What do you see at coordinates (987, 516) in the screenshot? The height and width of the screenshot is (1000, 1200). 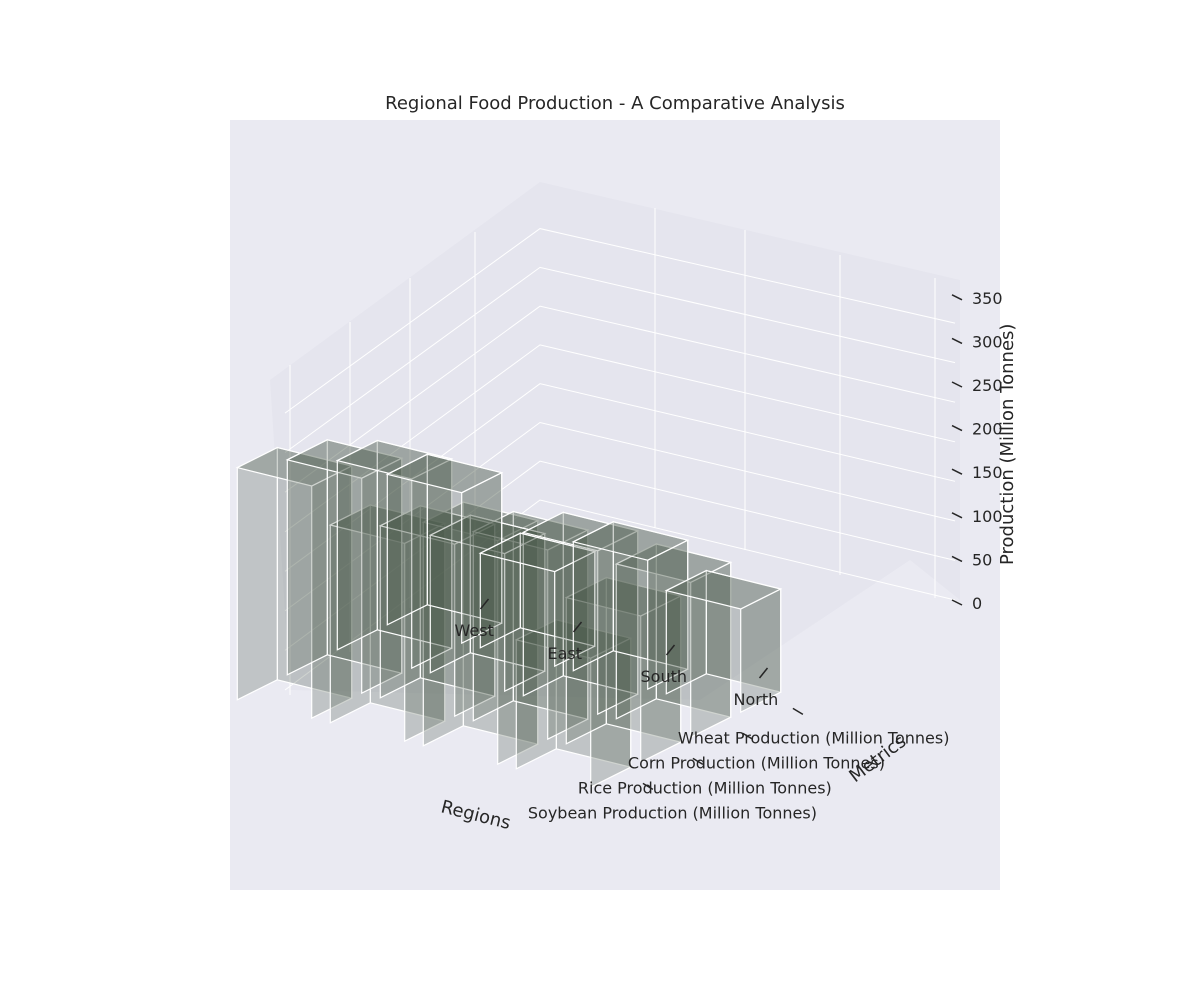 I see `z-tick-label: 100` at bounding box center [987, 516].